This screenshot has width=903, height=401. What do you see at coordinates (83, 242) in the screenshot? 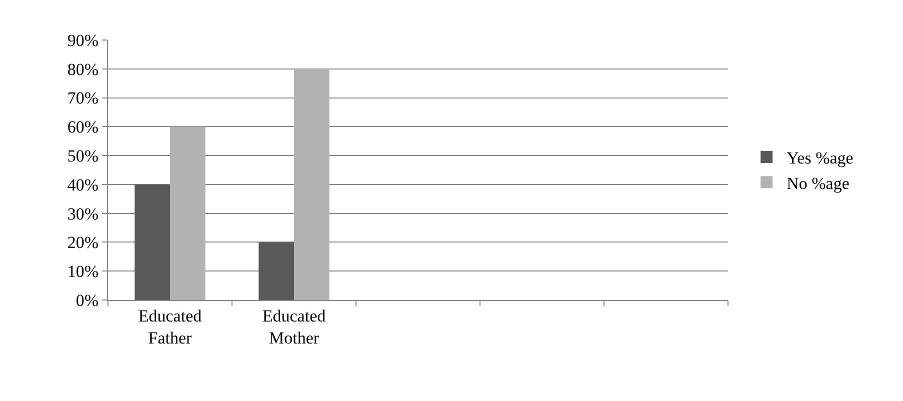
I see `y-tick-label: 20%` at bounding box center [83, 242].